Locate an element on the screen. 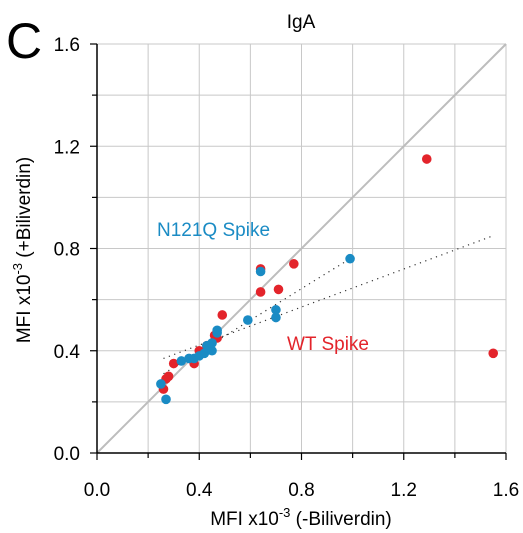  x-tick-label: 0.0 is located at coordinates (97, 490).